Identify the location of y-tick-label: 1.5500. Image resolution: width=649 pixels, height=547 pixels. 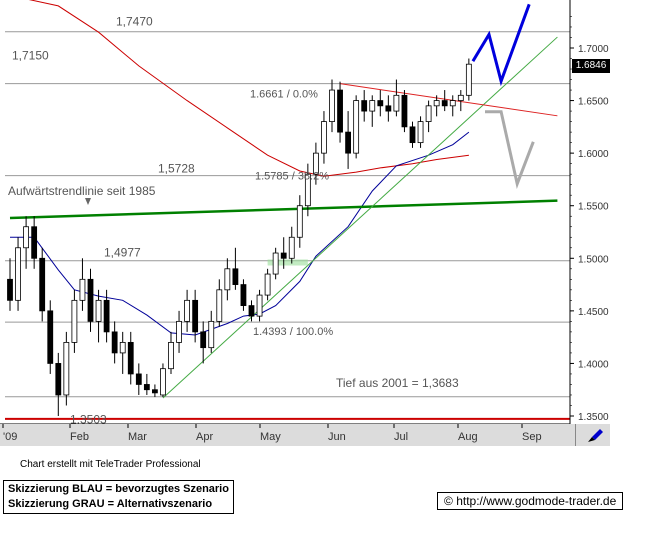
(593, 207).